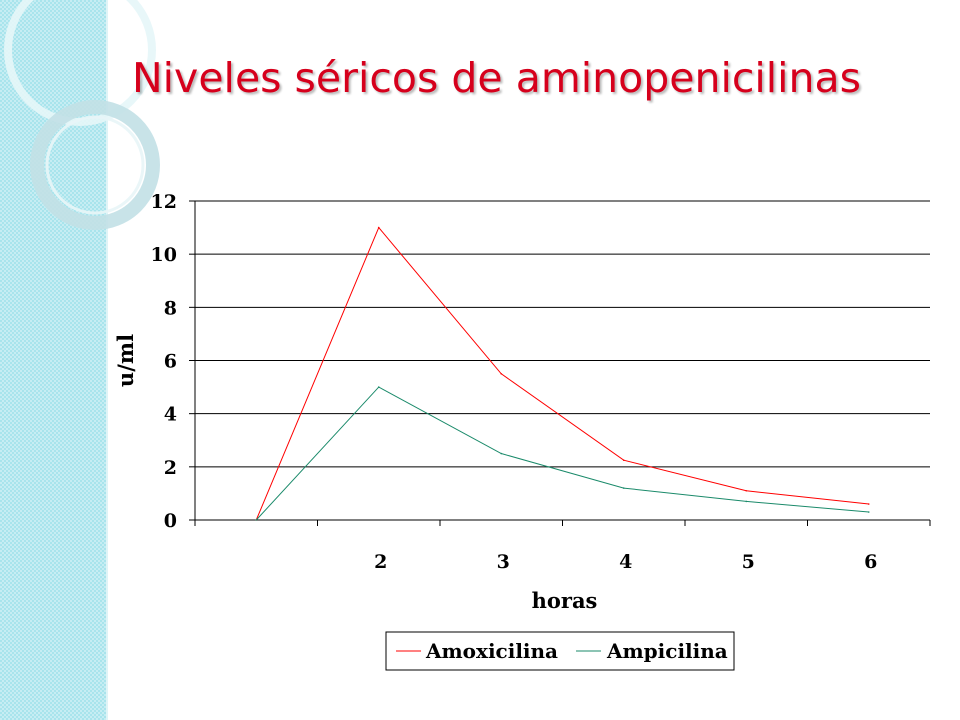 The height and width of the screenshot is (720, 960). What do you see at coordinates (164, 255) in the screenshot?
I see `y-tick-label: 10` at bounding box center [164, 255].